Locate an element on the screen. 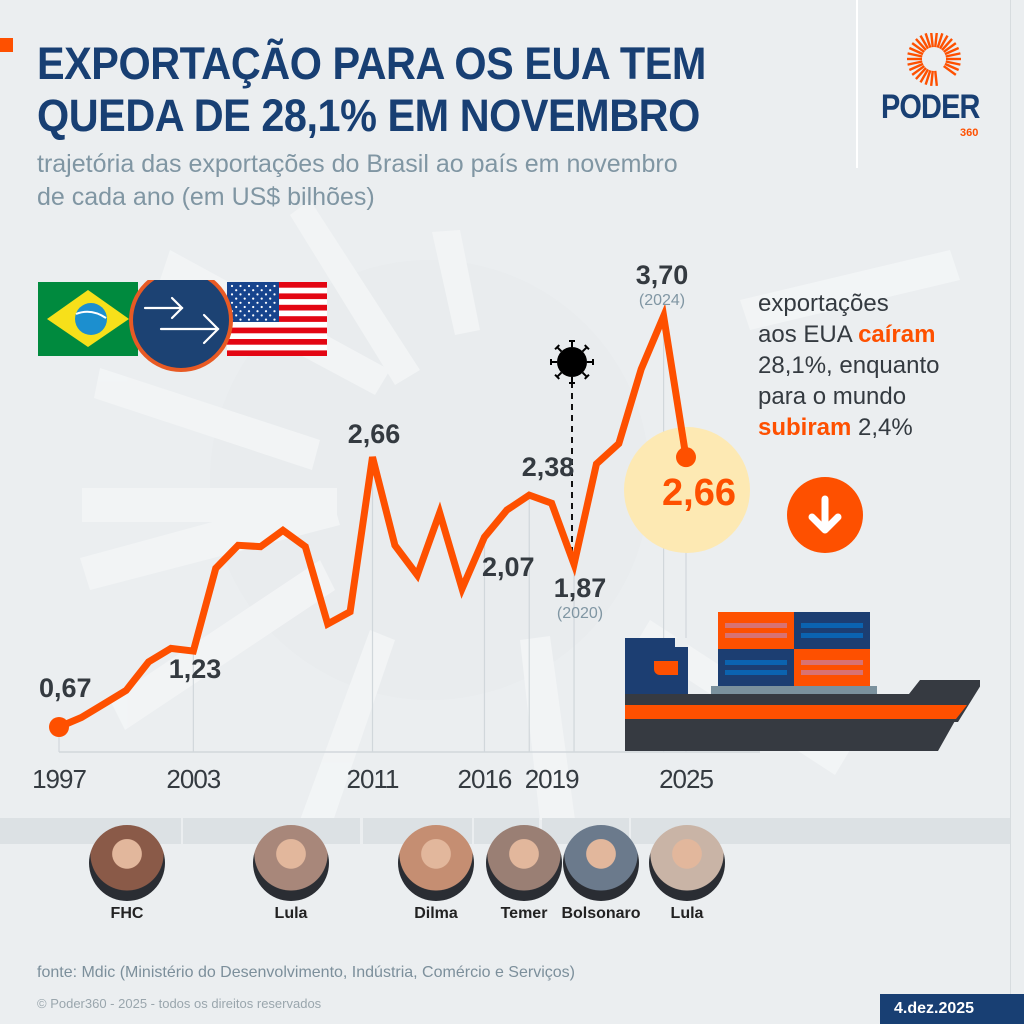  data-label-2011: 2,66 is located at coordinates (374, 434).